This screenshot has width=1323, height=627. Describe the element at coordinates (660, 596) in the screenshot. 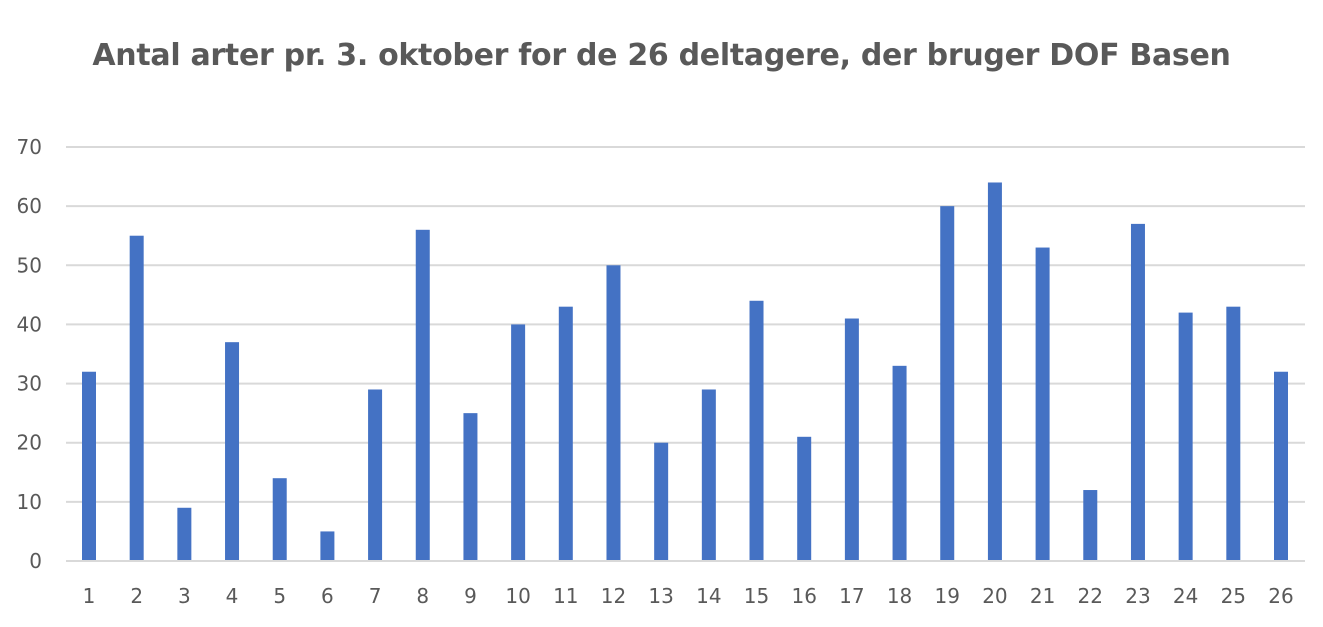

I see `x-tick-label: 13` at that location.